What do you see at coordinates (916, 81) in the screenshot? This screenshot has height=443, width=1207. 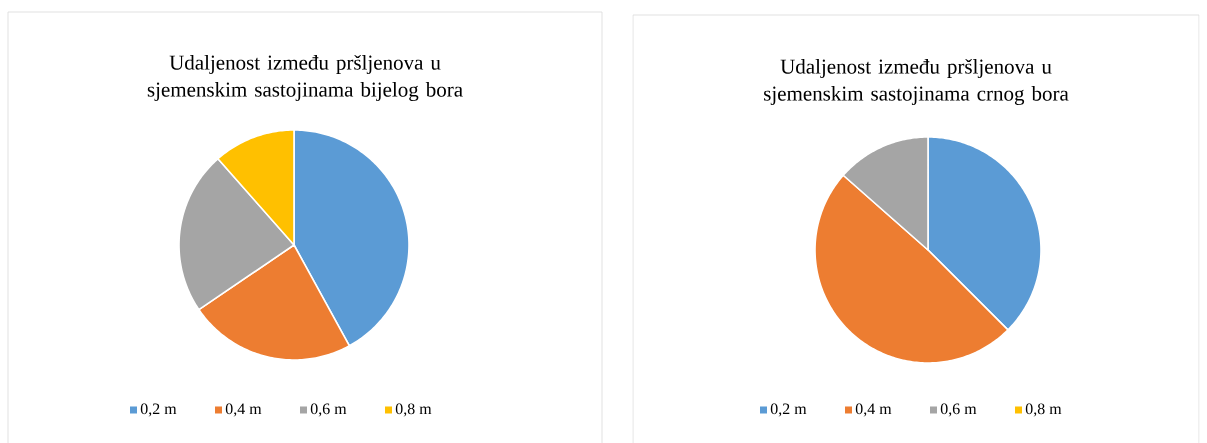 I see `chart-title: Udaljenost između pršljenova u sjemenskim sastojinama crnog bora` at bounding box center [916, 81].